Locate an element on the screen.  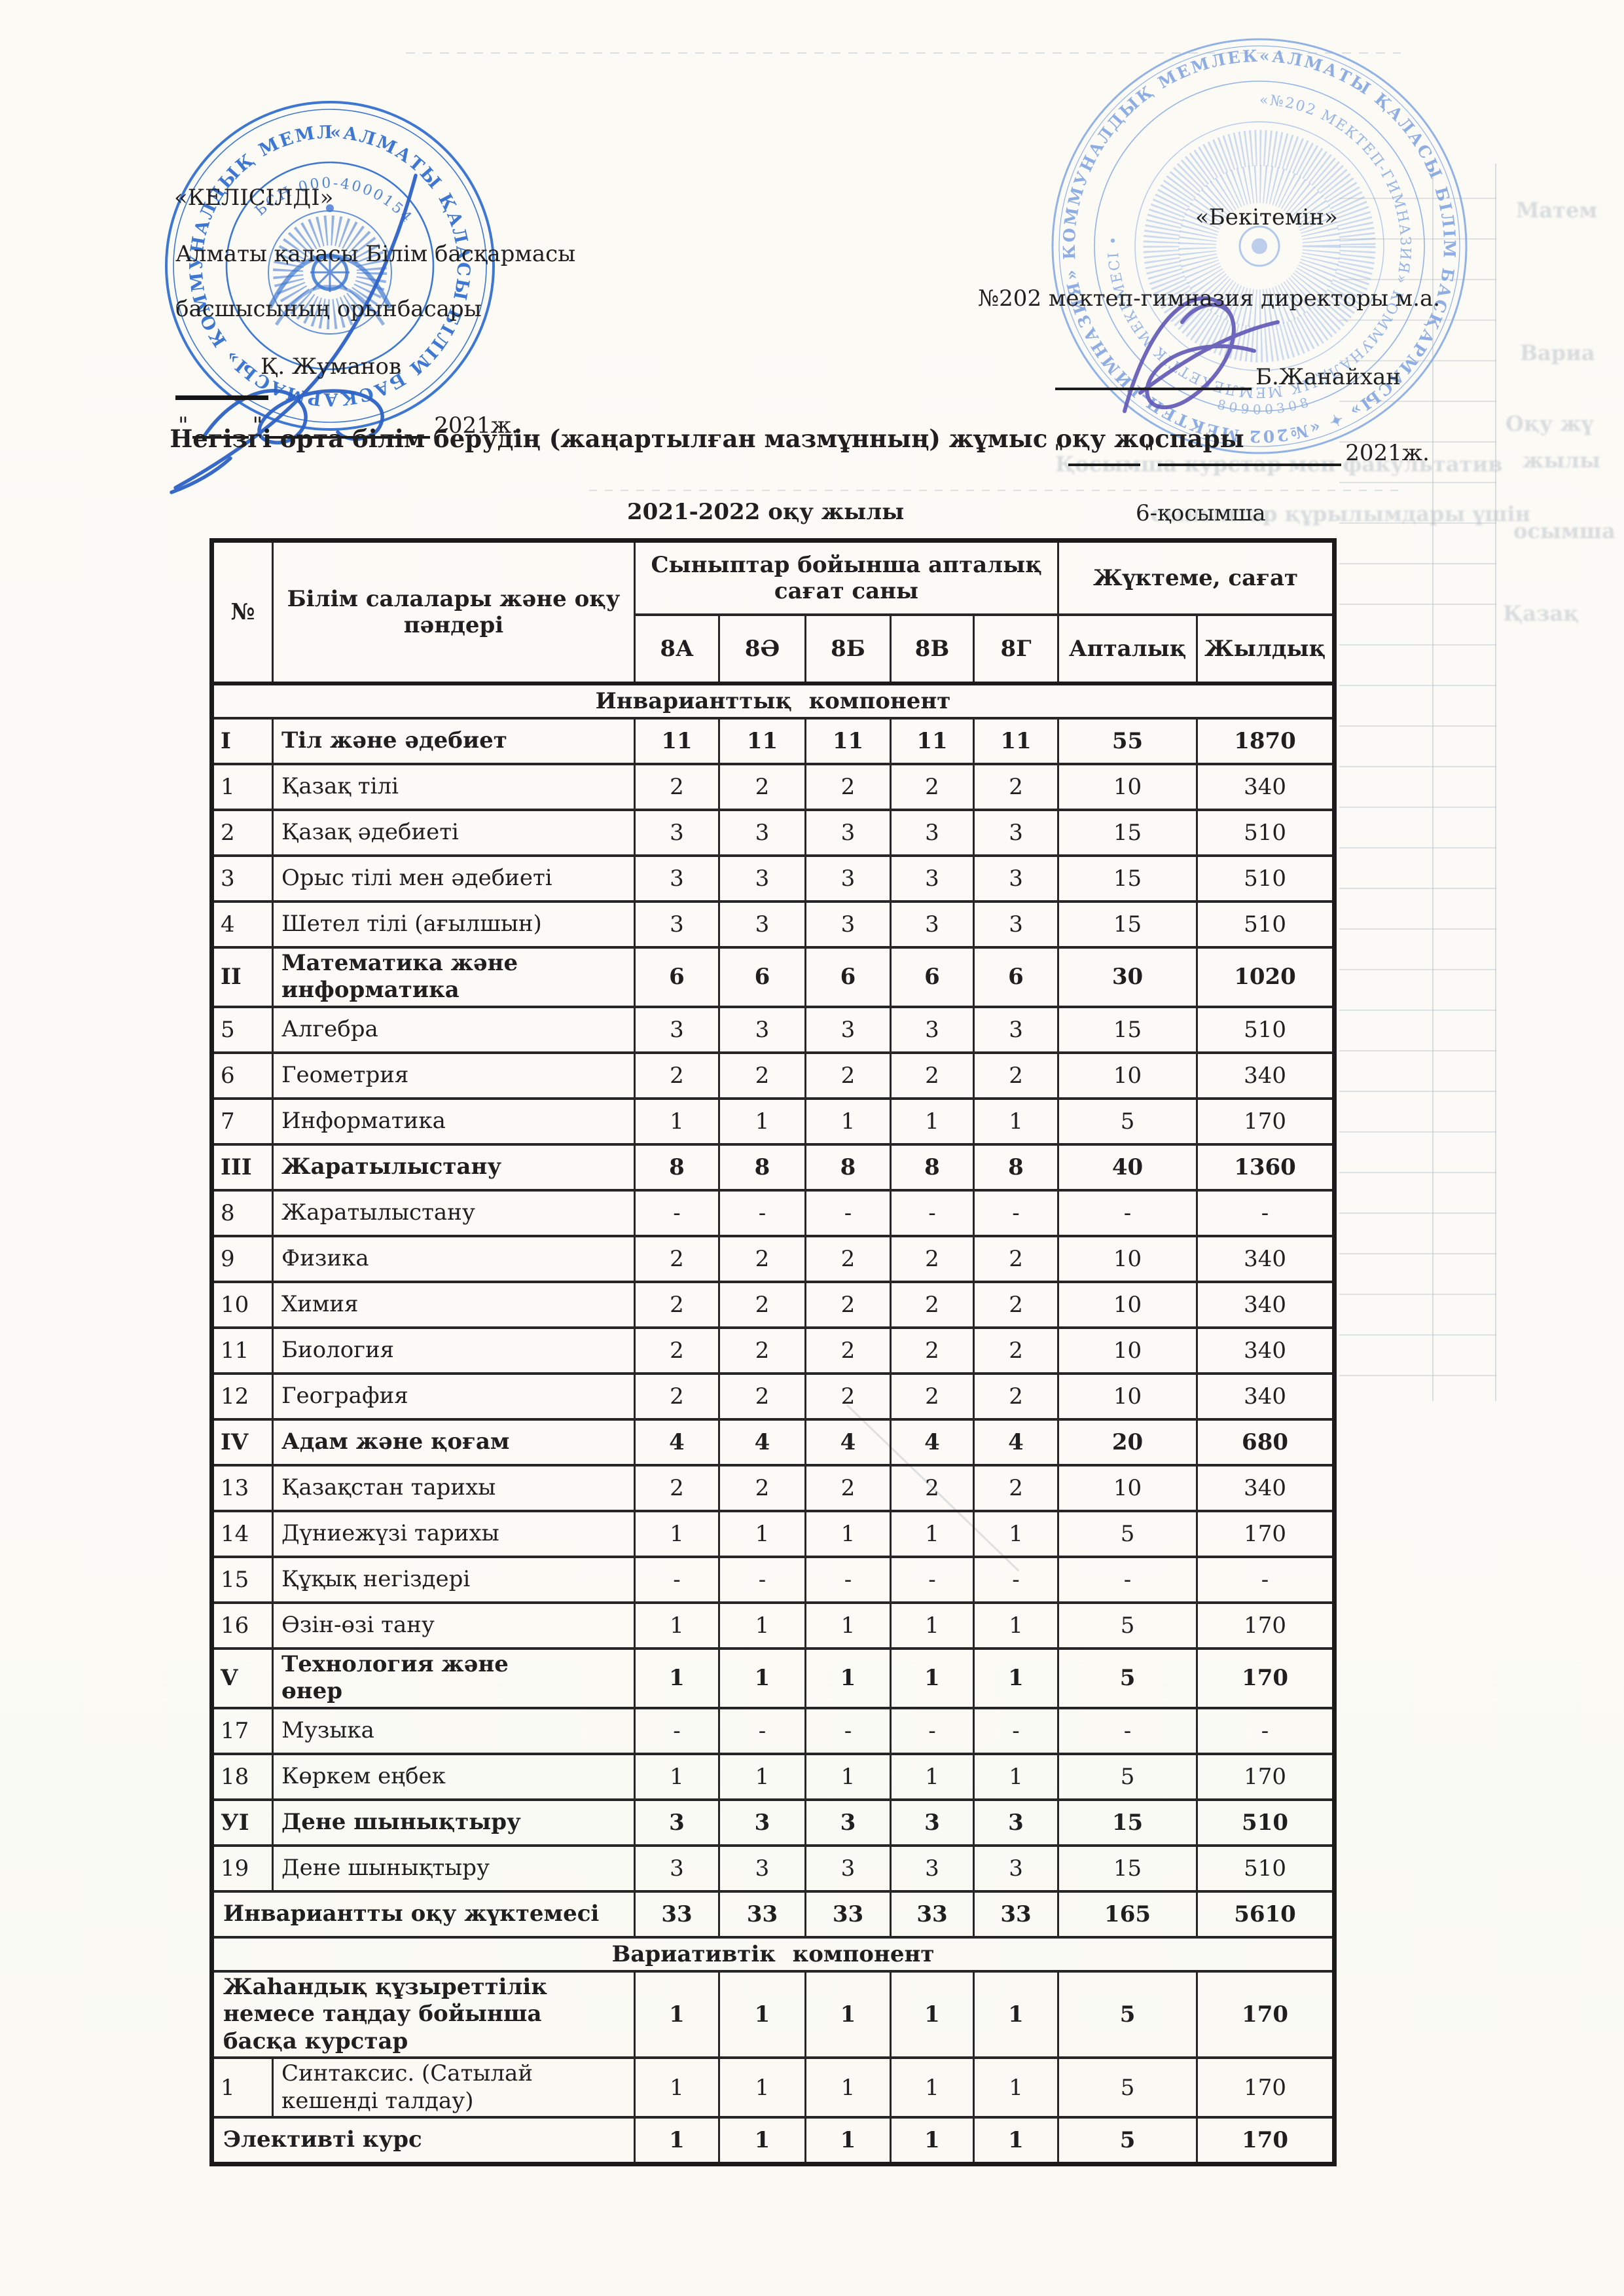
class-8v-header: 8В is located at coordinates (932, 649).